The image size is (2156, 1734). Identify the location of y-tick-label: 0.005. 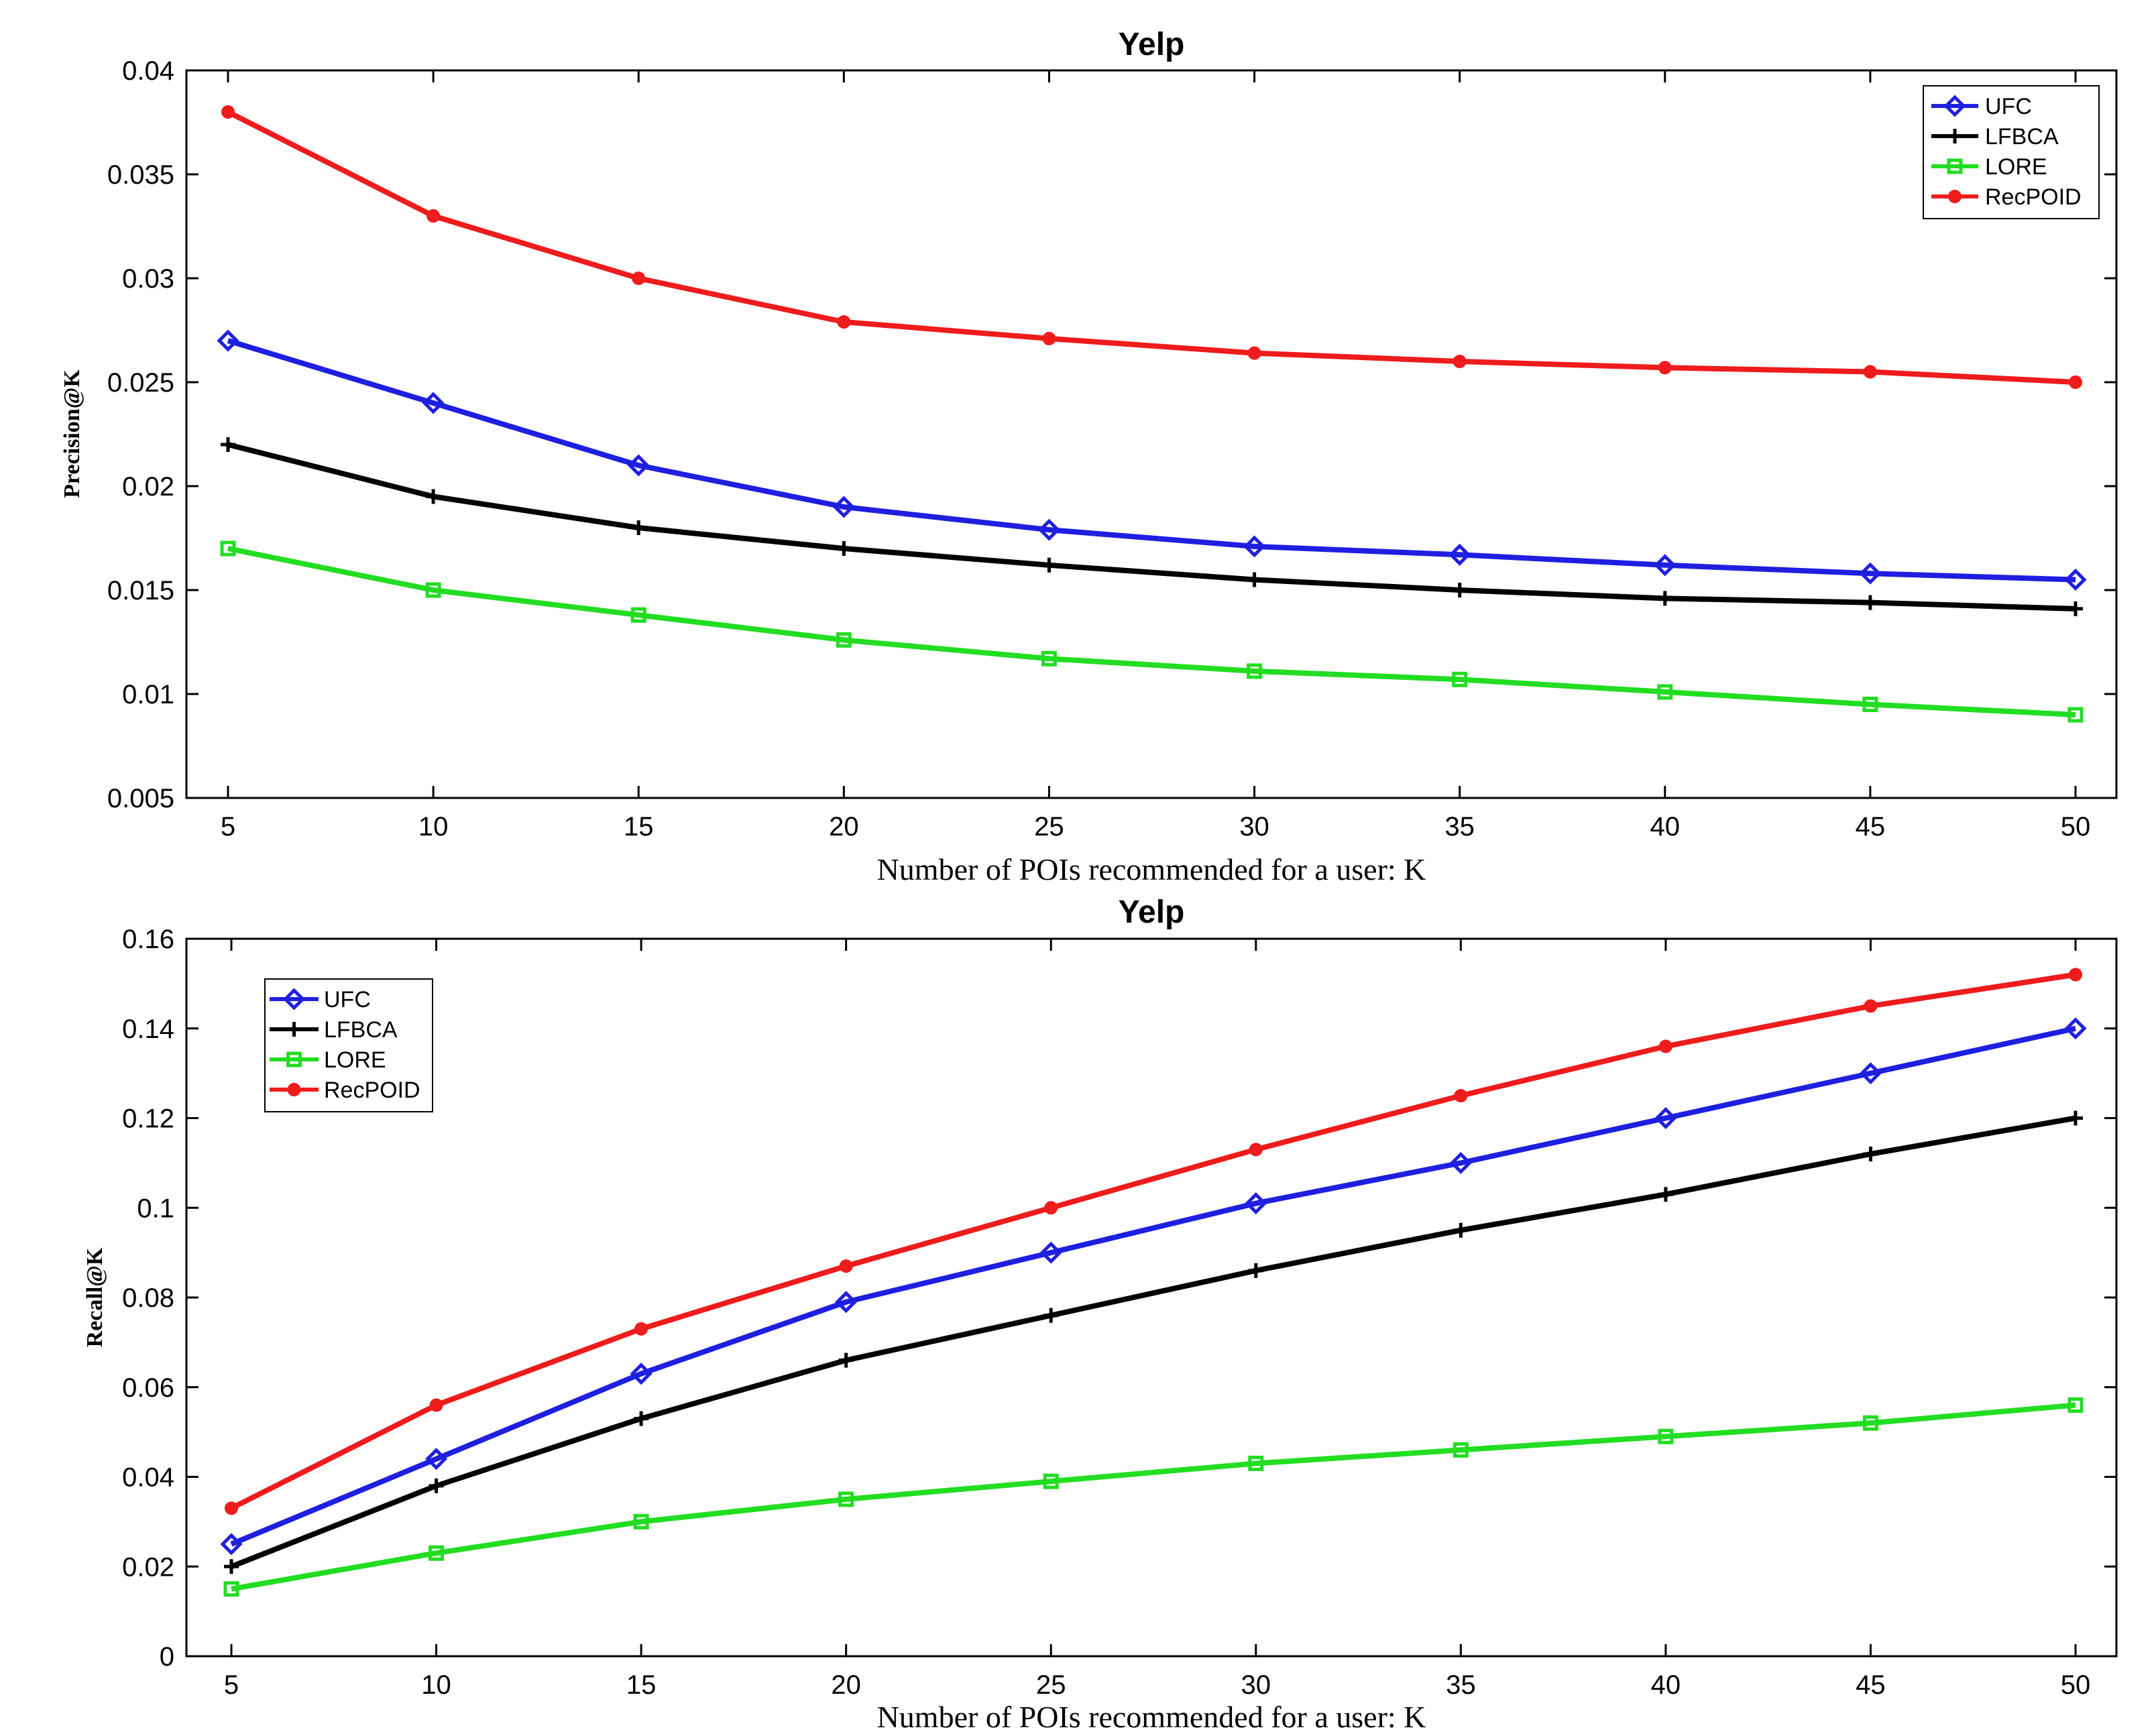
(140, 798).